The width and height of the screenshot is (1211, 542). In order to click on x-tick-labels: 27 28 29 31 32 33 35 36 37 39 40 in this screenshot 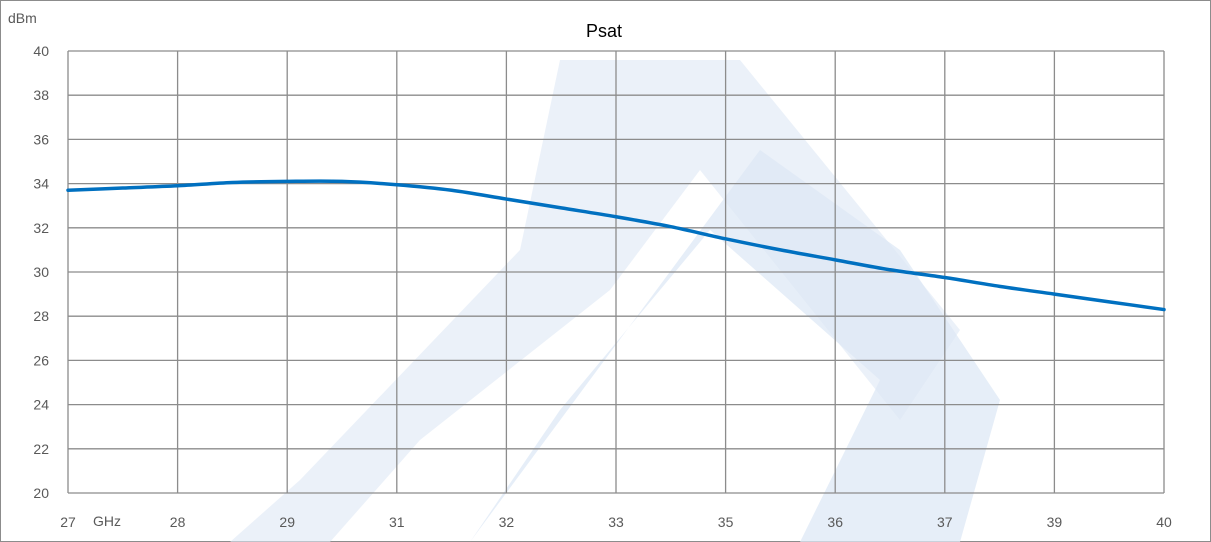, I will do `click(616, 522)`.